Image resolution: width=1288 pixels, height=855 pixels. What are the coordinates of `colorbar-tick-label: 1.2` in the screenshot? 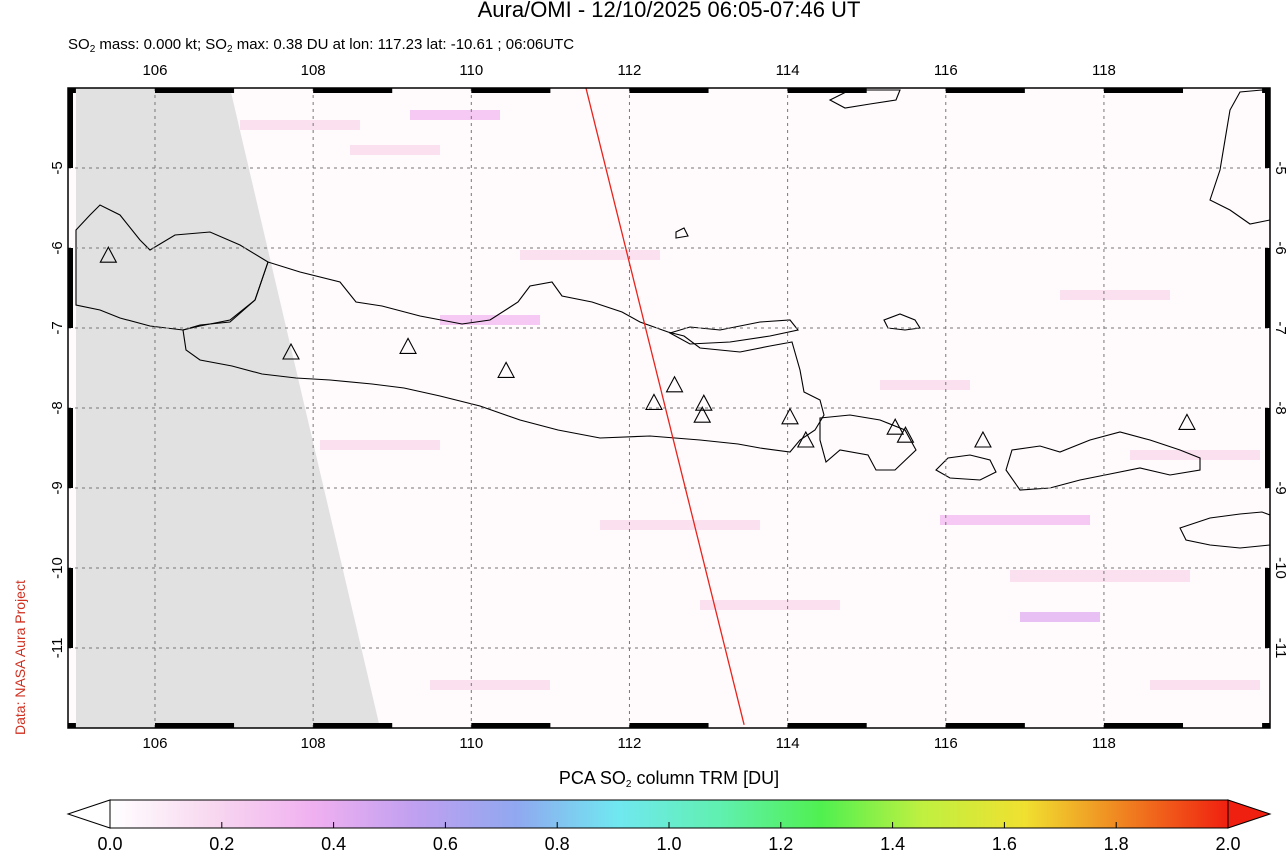 It's located at (780, 844).